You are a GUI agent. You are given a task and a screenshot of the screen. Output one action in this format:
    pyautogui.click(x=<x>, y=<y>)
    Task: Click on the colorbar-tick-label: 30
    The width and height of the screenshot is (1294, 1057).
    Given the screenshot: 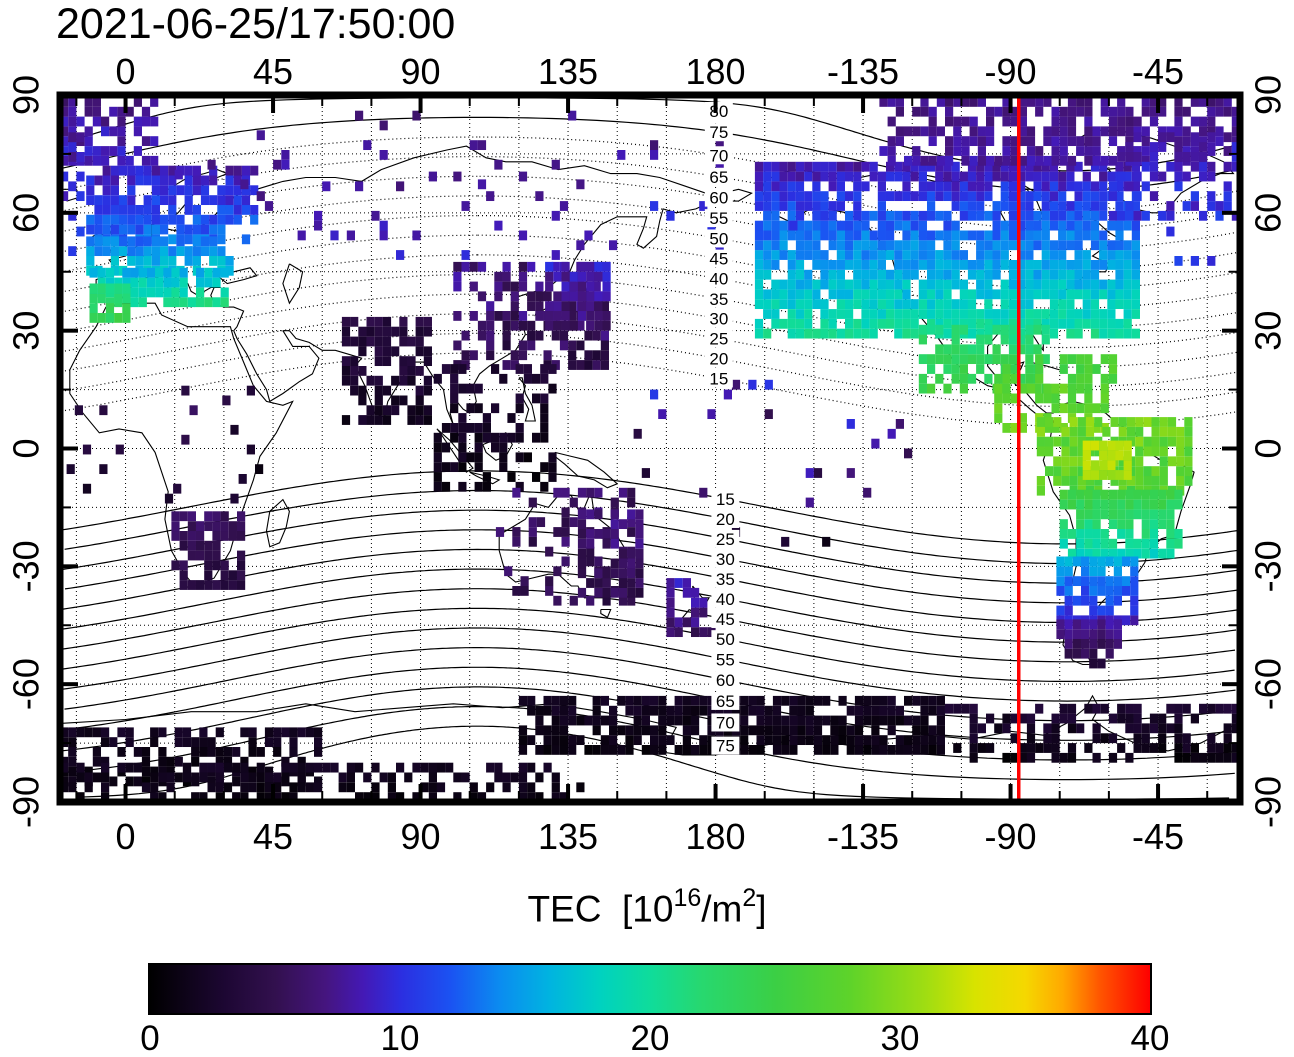 What is the action you would take?
    pyautogui.click(x=900, y=1038)
    